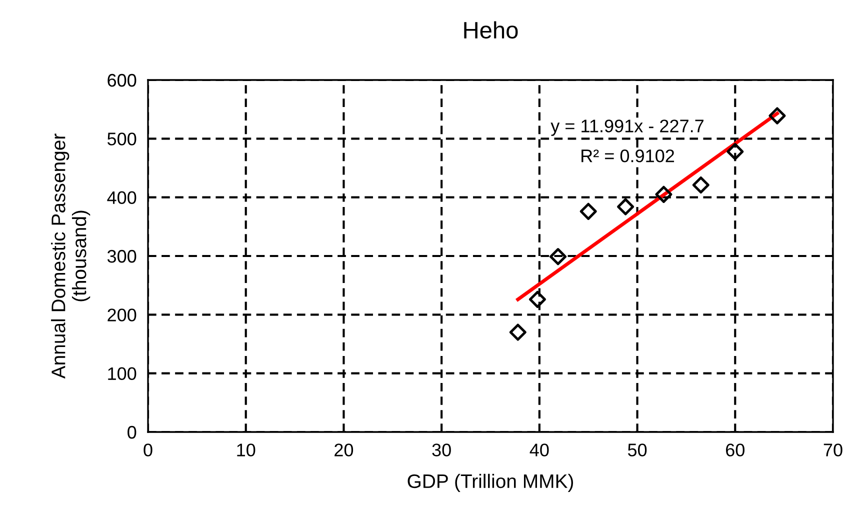 The height and width of the screenshot is (514, 847). What do you see at coordinates (735, 450) in the screenshot?
I see `x-tick-label: 60` at bounding box center [735, 450].